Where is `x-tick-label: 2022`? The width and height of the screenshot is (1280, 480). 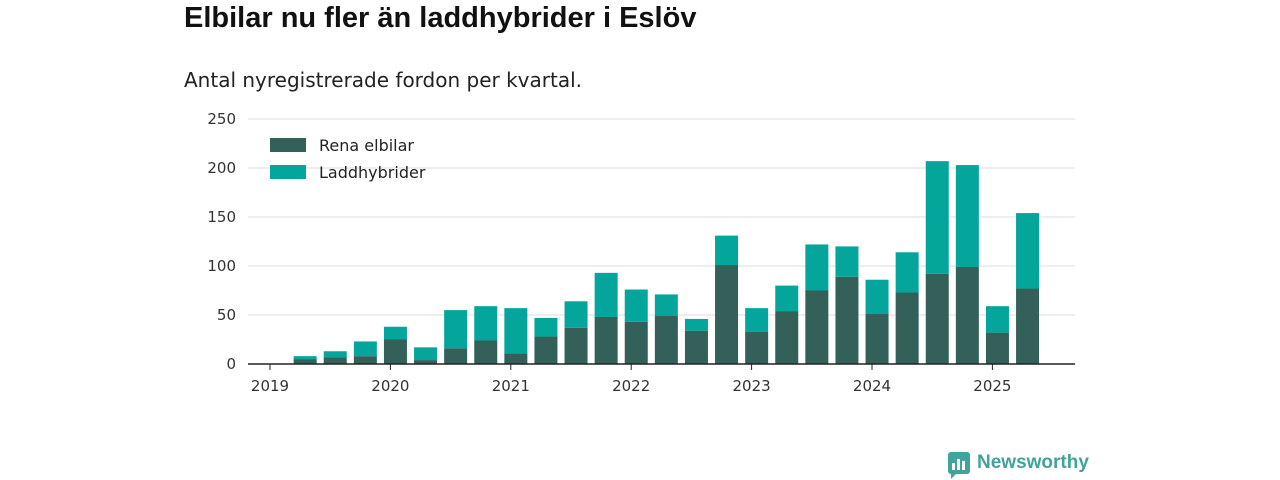 x-tick-label: 2022 is located at coordinates (631, 386).